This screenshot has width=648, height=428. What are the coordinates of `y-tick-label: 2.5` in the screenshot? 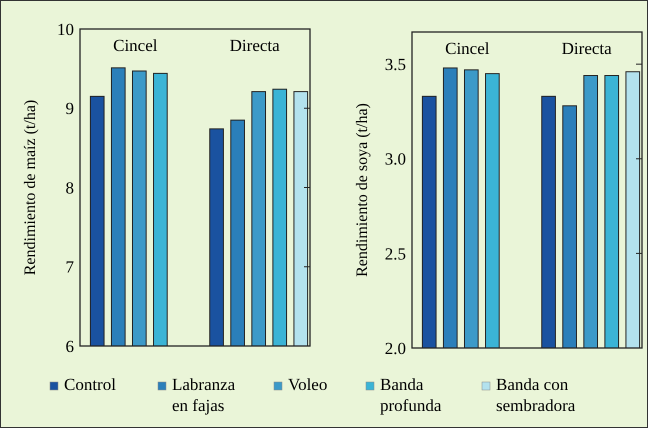 It's located at (395, 254).